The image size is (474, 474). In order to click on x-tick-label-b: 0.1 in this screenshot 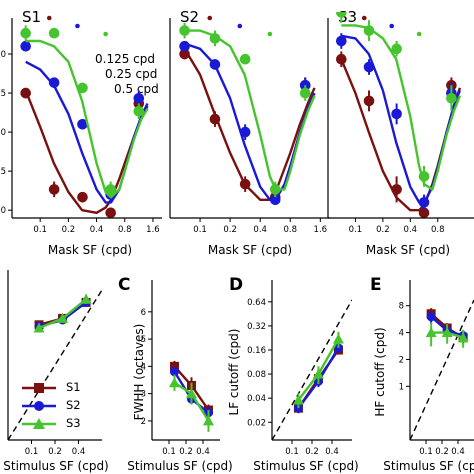, I will do `click(32, 452)`.